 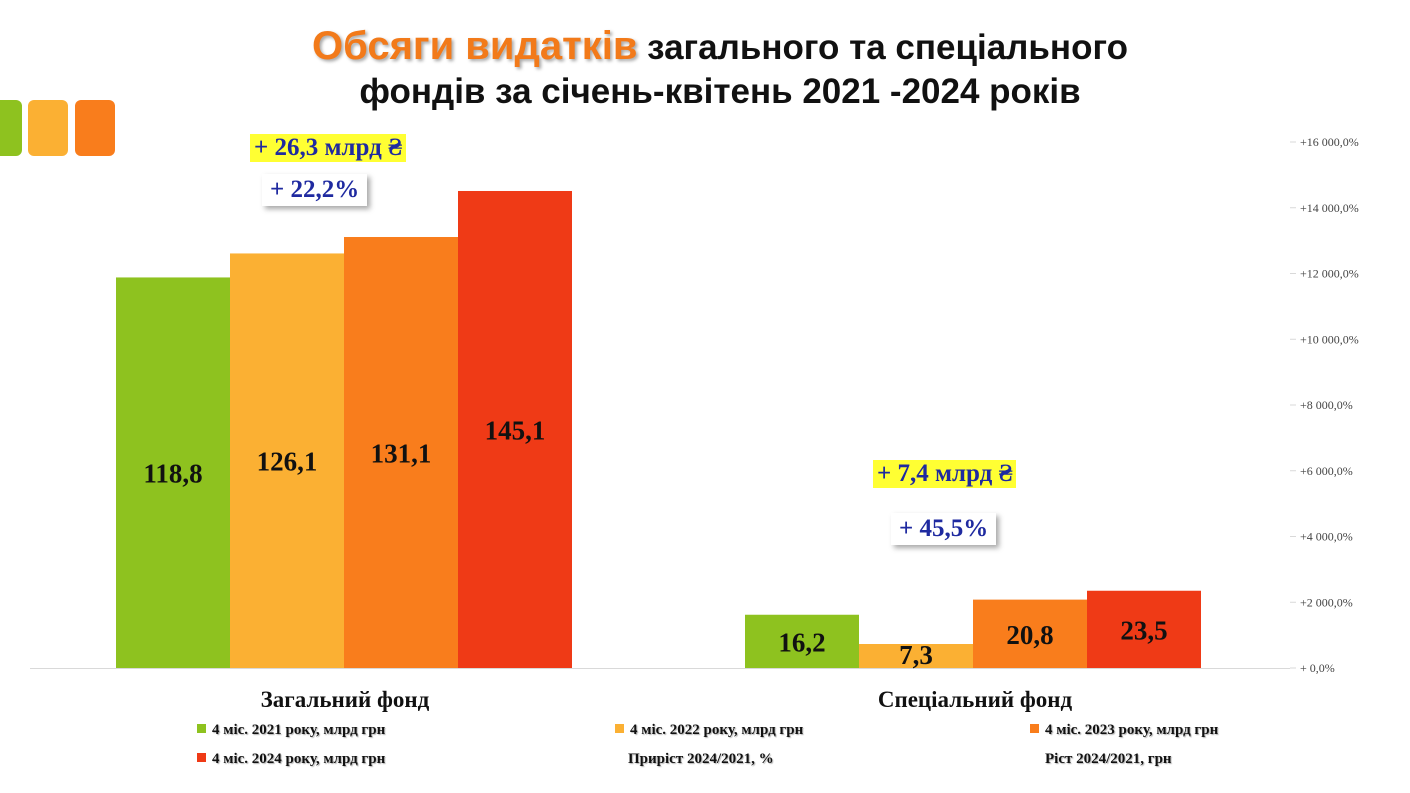 What do you see at coordinates (475, 46) in the screenshot?
I see `title-accent: Обсяги видатків` at bounding box center [475, 46].